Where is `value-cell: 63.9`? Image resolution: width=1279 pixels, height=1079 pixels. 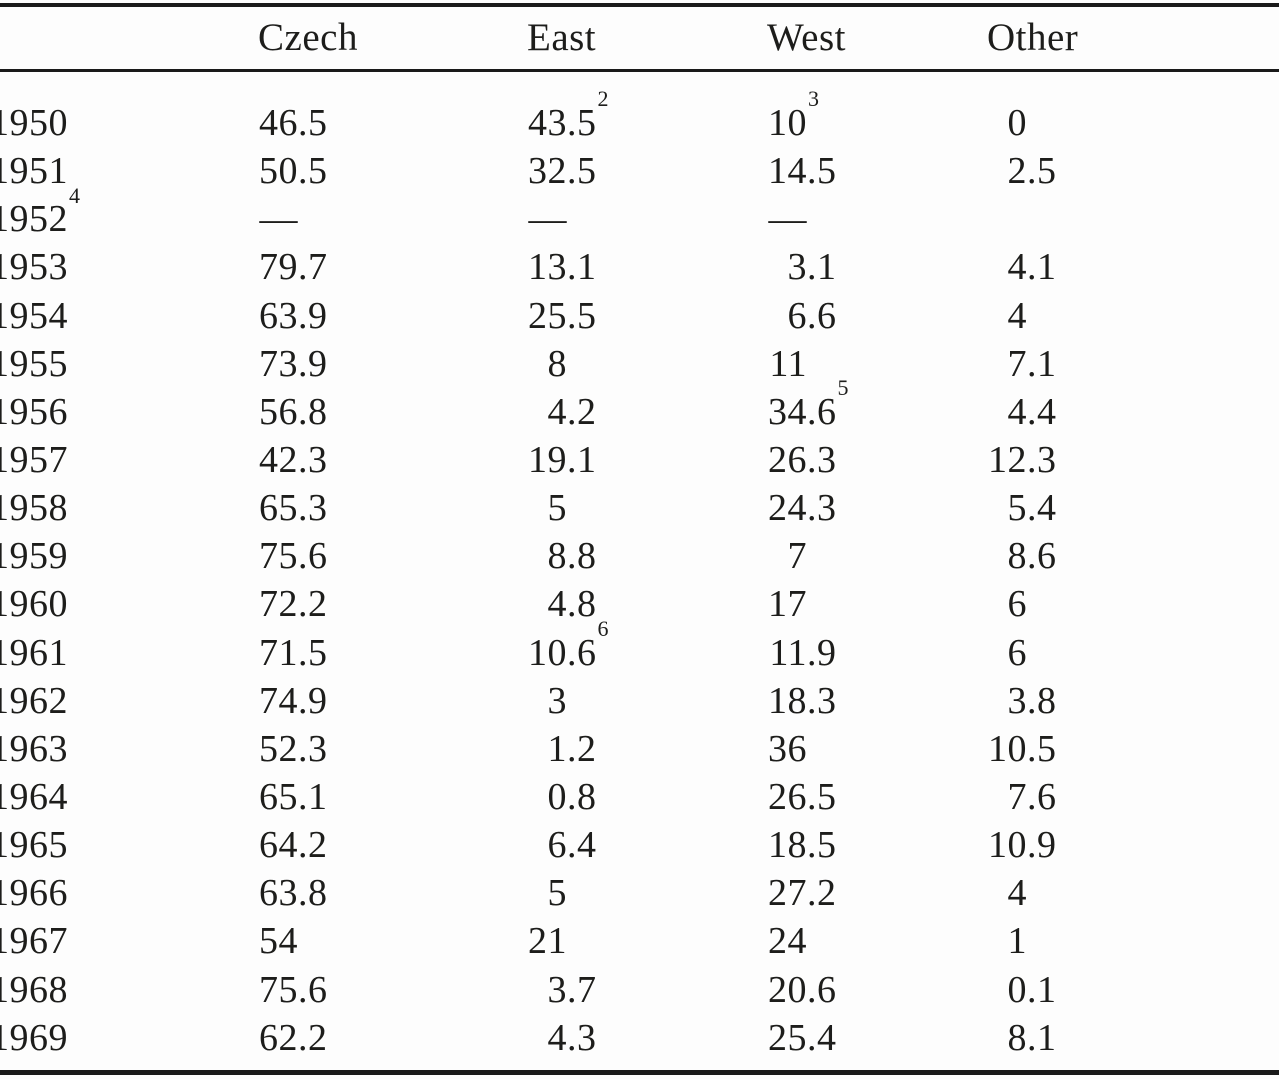 value-cell: 63.9 is located at coordinates (293, 315).